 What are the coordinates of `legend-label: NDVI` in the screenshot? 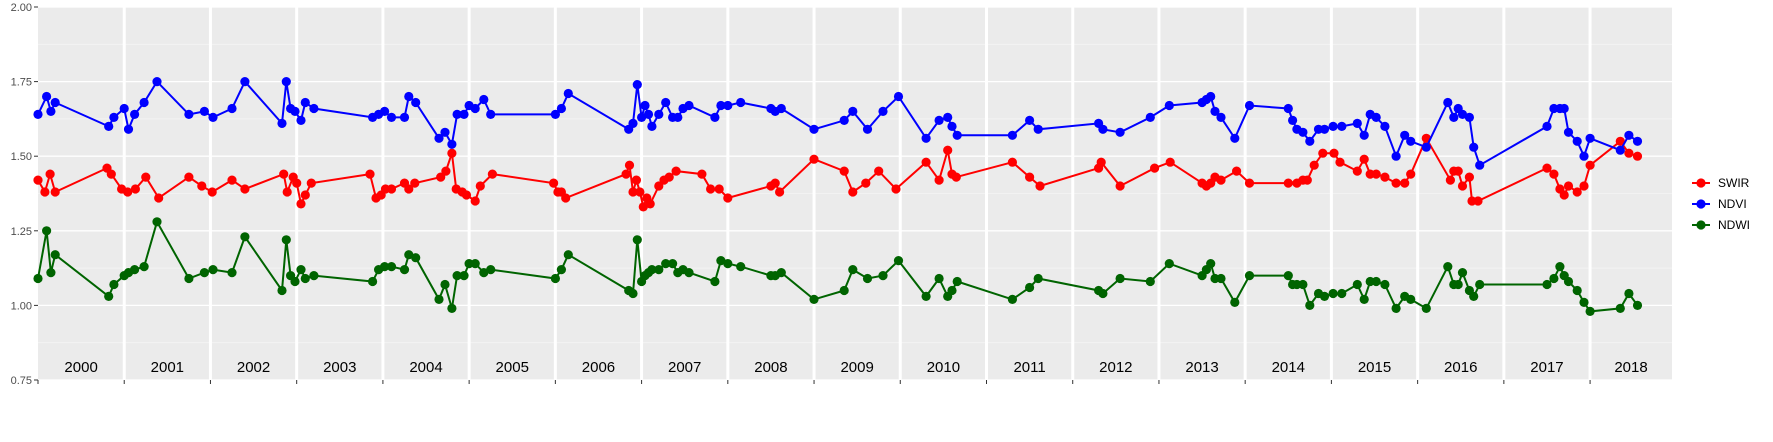 It's located at (1732, 204).